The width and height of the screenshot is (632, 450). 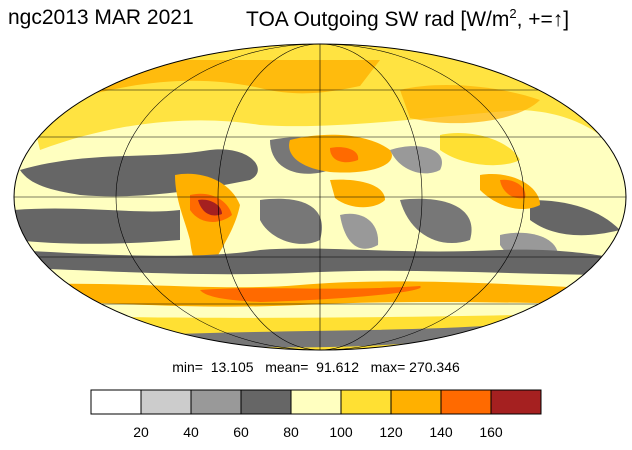 I want to click on colorbar-tick-label: 80, so click(x=291, y=432).